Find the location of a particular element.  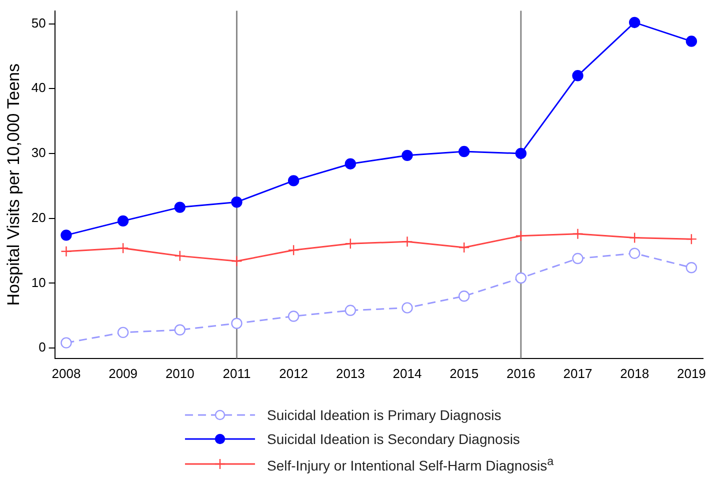

x-tick-label: 2008 is located at coordinates (66, 373).